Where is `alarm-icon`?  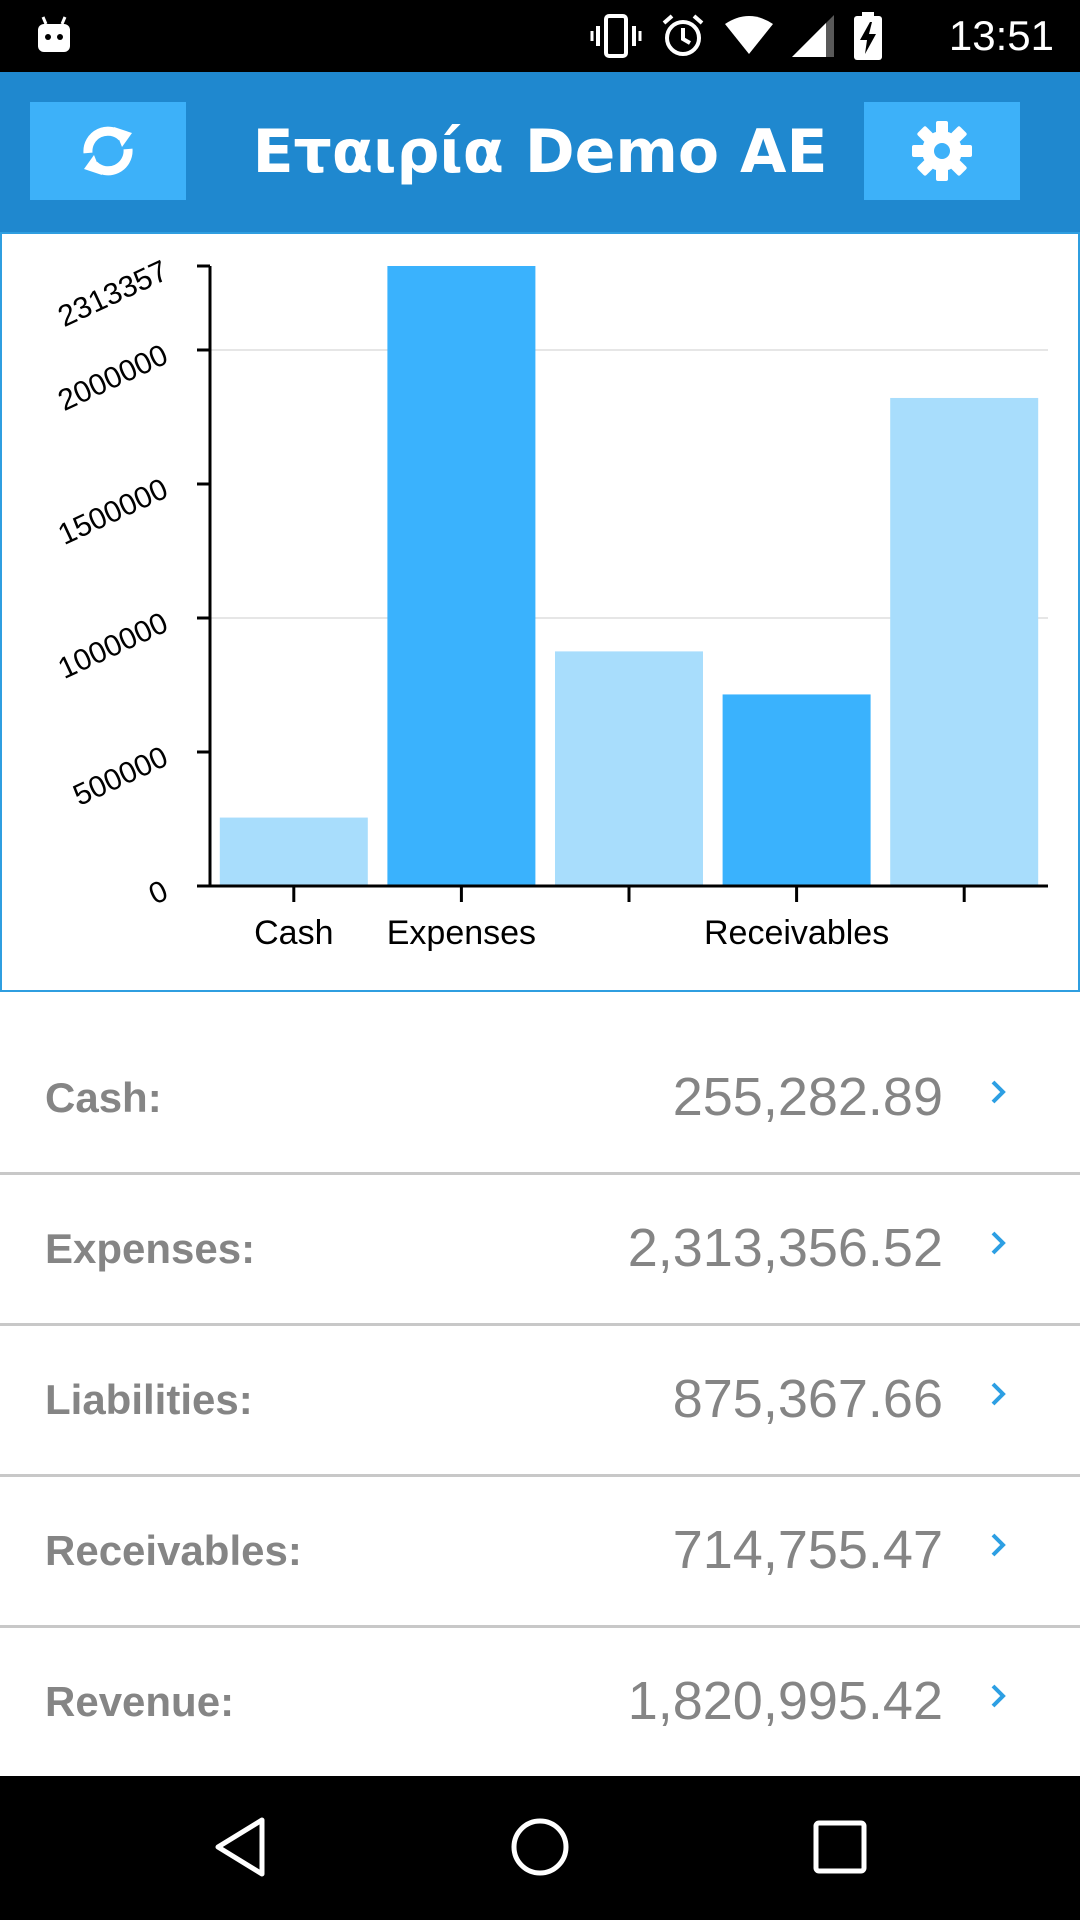 alarm-icon is located at coordinates (683, 35).